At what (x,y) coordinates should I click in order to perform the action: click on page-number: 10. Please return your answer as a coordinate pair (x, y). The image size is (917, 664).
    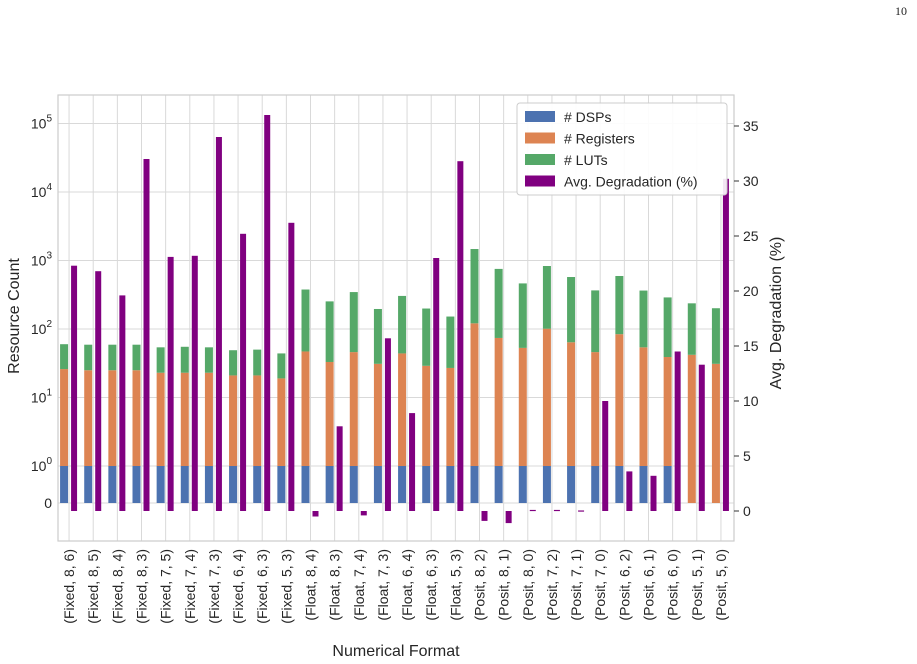
    Looking at the image, I should click on (901, 11).